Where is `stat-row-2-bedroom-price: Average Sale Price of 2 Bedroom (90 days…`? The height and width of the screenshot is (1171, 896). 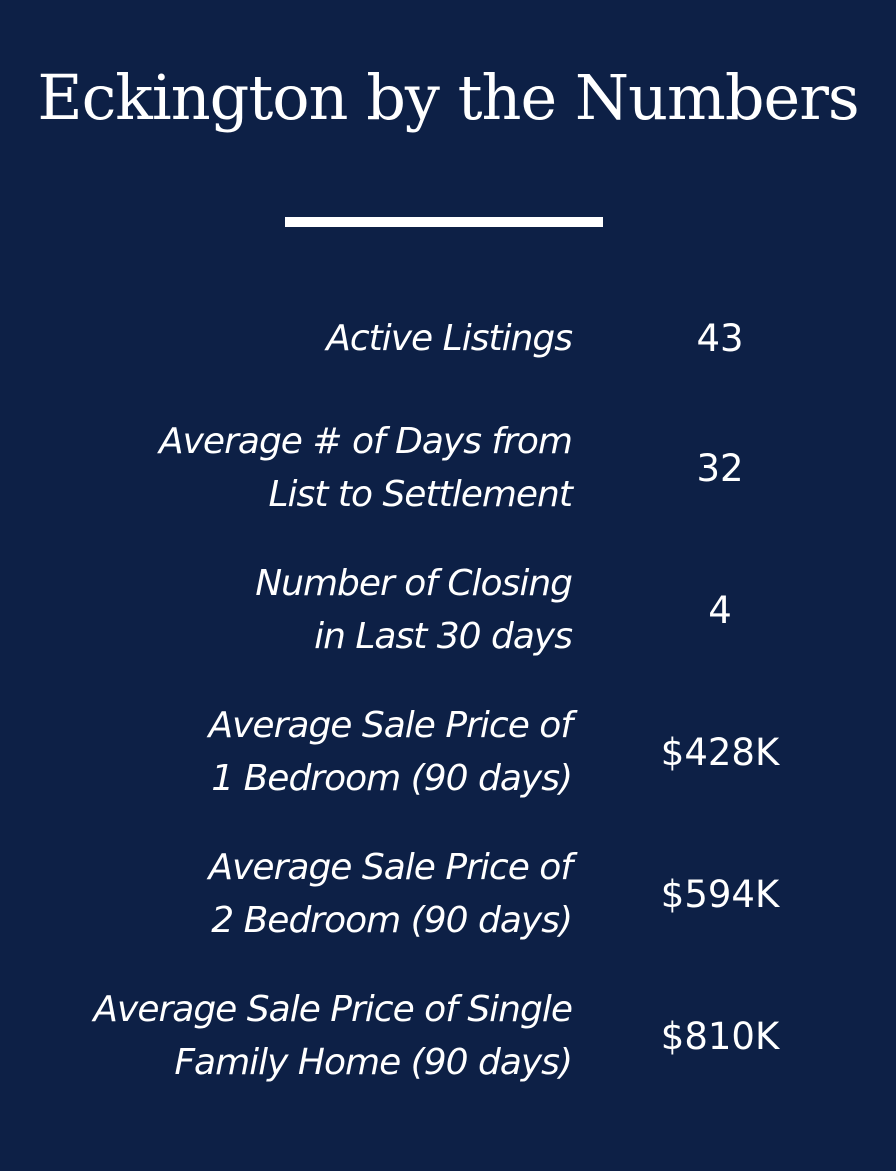
stat-row-2-bedroom-price: Average Sale Price of 2 Bedroom (90 days… is located at coordinates (448, 894).